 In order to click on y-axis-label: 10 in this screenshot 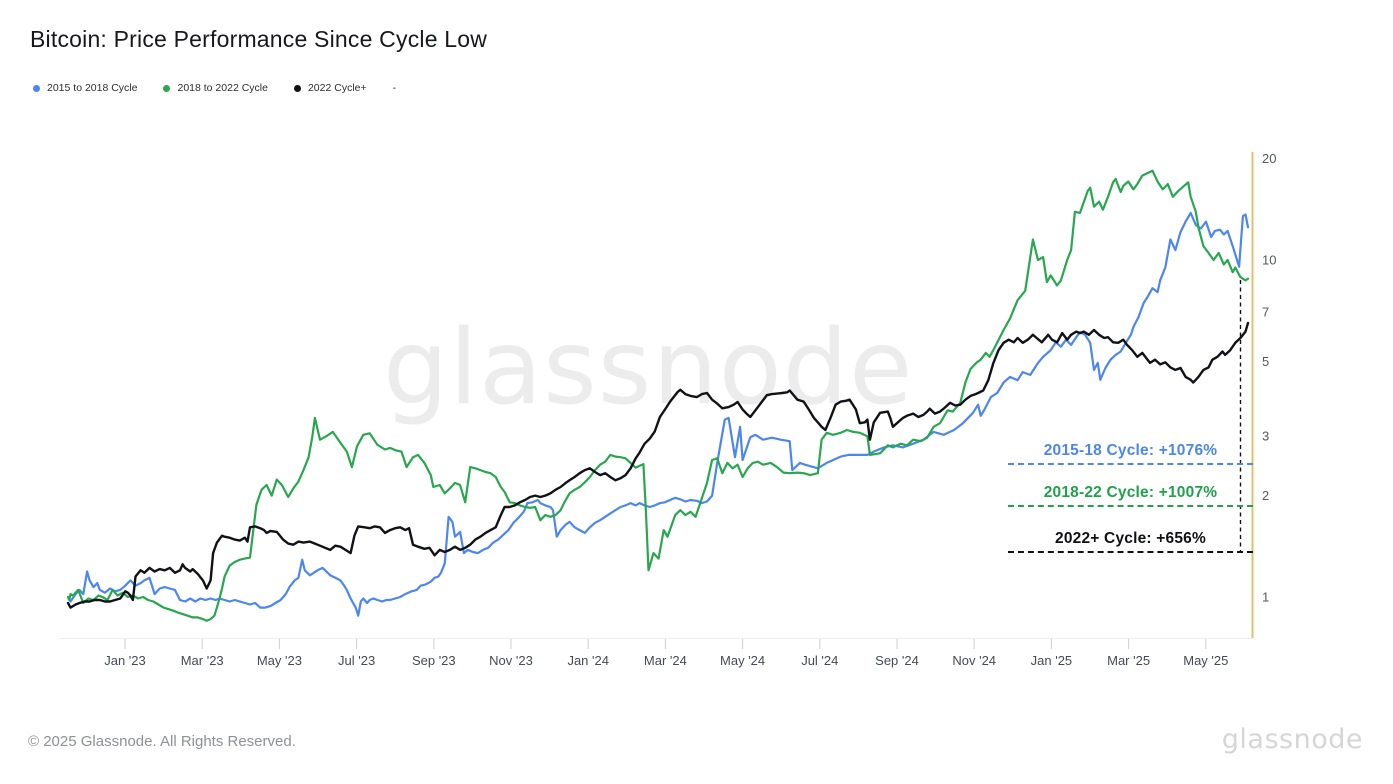, I will do `click(1269, 260)`.